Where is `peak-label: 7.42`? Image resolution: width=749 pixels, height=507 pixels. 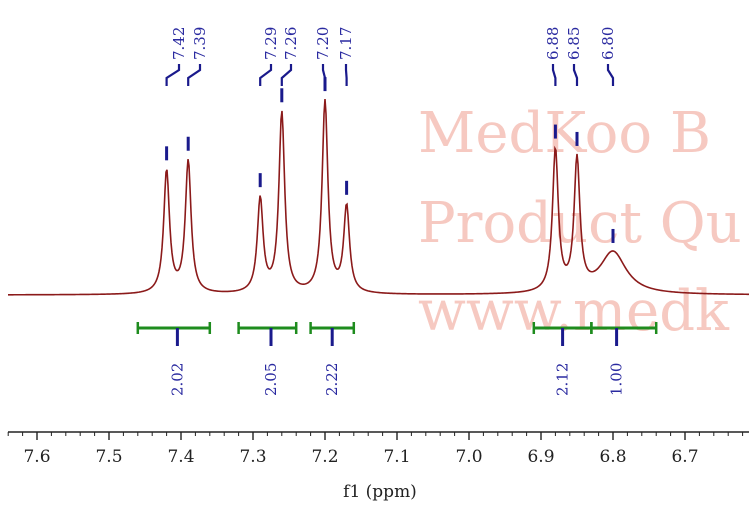
peak-label: 7.42 is located at coordinates (179, 43).